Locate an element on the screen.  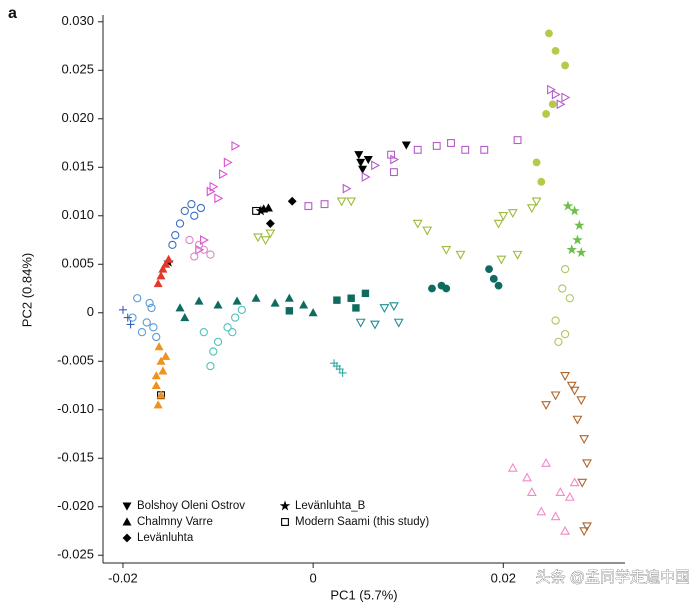
y-tick-label: 0.015 is located at coordinates (77, 166).